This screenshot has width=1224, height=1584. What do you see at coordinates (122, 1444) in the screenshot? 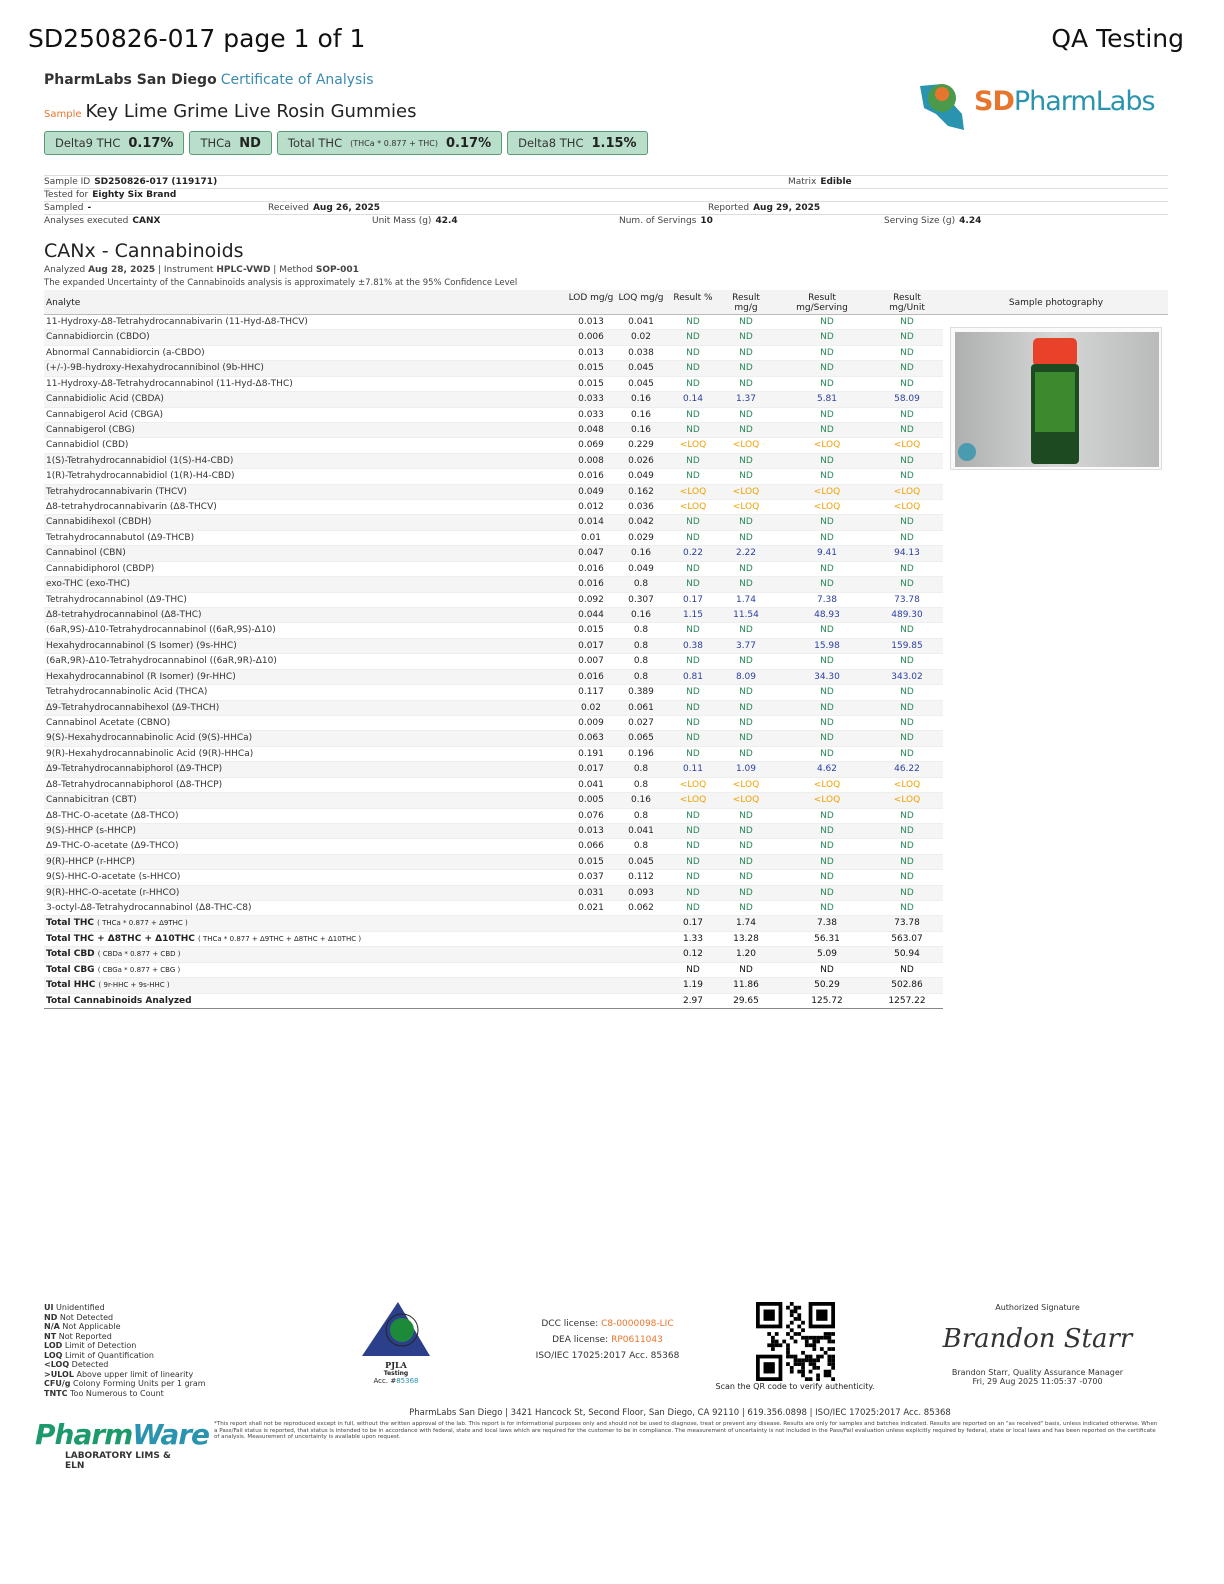
I see `pharmware-logo: PharmWare LABORATORY LIMS & ELN` at bounding box center [122, 1444].